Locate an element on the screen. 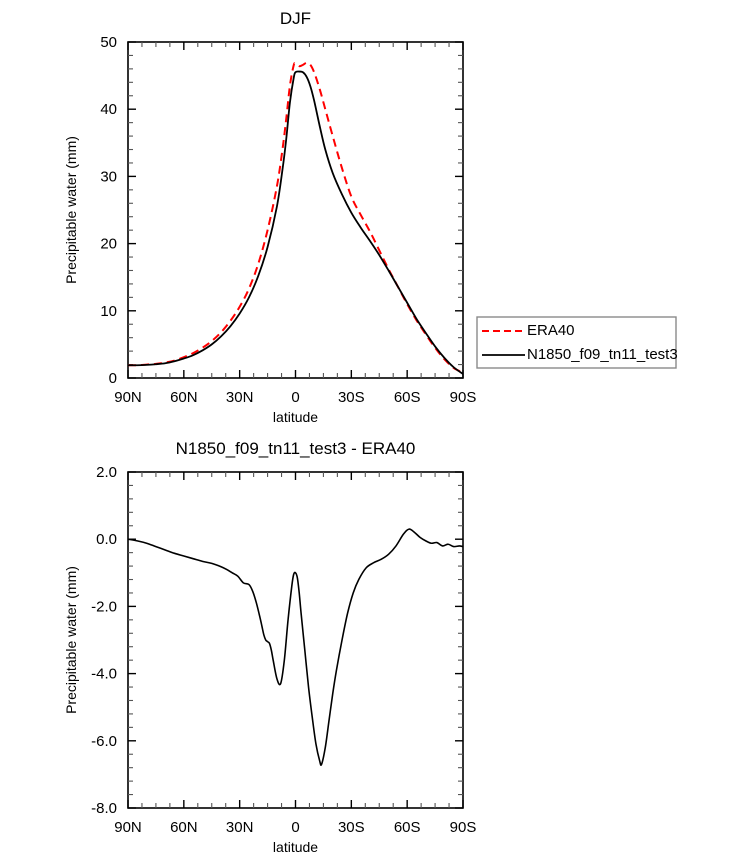 This screenshot has height=865, width=733. legend-item-n1850-f09-tn11-test3: N1850_f09_tn11_test3 is located at coordinates (580, 354).